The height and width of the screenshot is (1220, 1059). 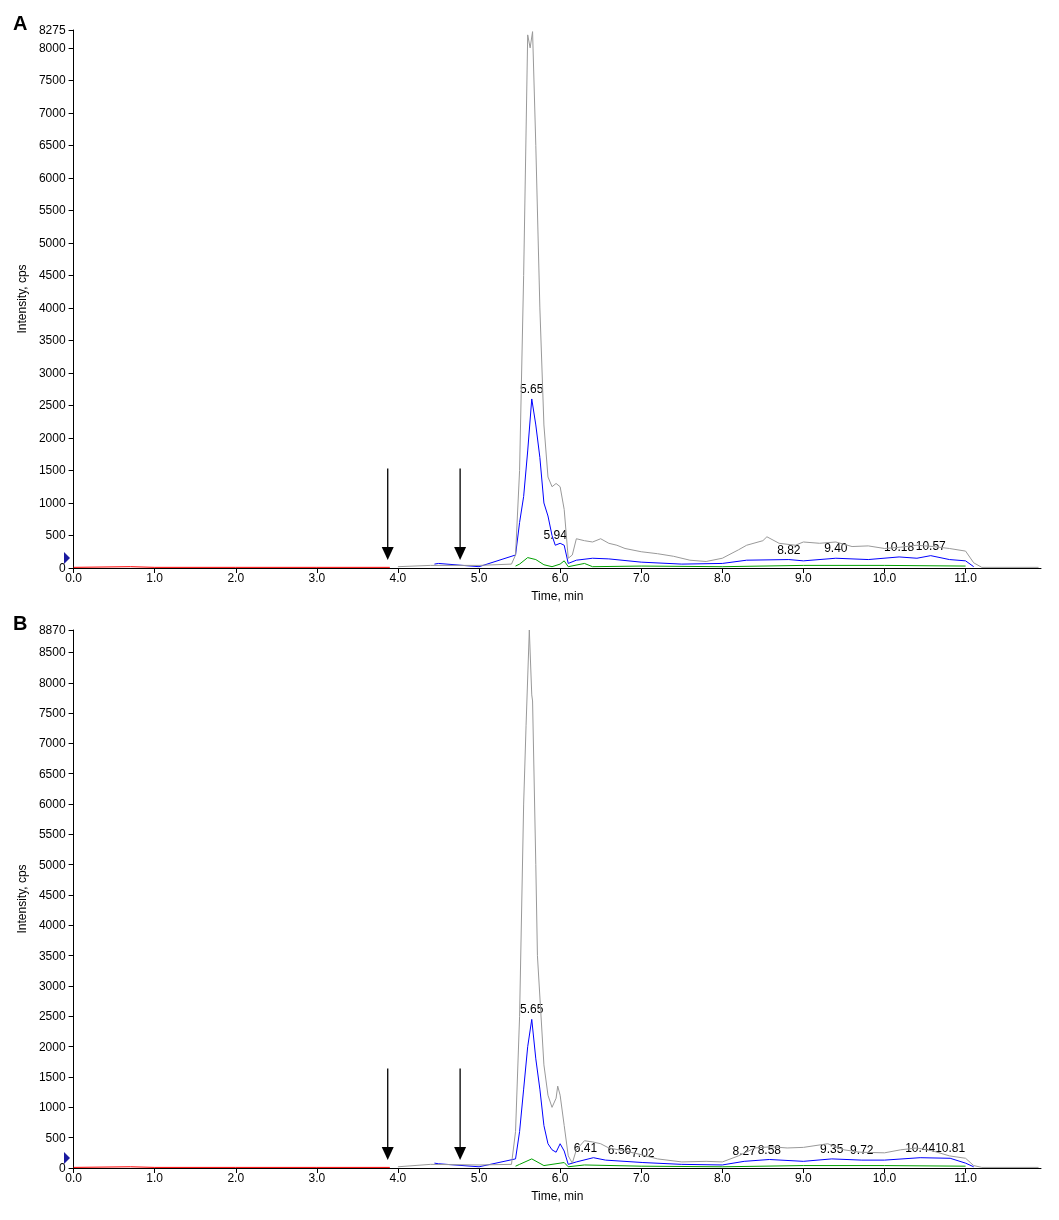 I want to click on y-tick-label: 8275, so click(x=52, y=30).